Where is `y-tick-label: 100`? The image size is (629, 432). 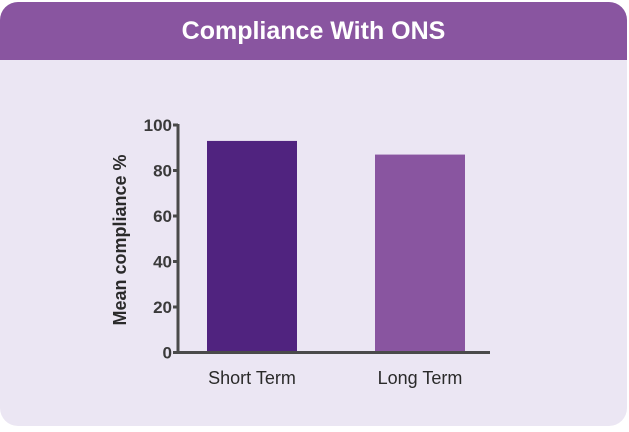 y-tick-label: 100 is located at coordinates (158, 125).